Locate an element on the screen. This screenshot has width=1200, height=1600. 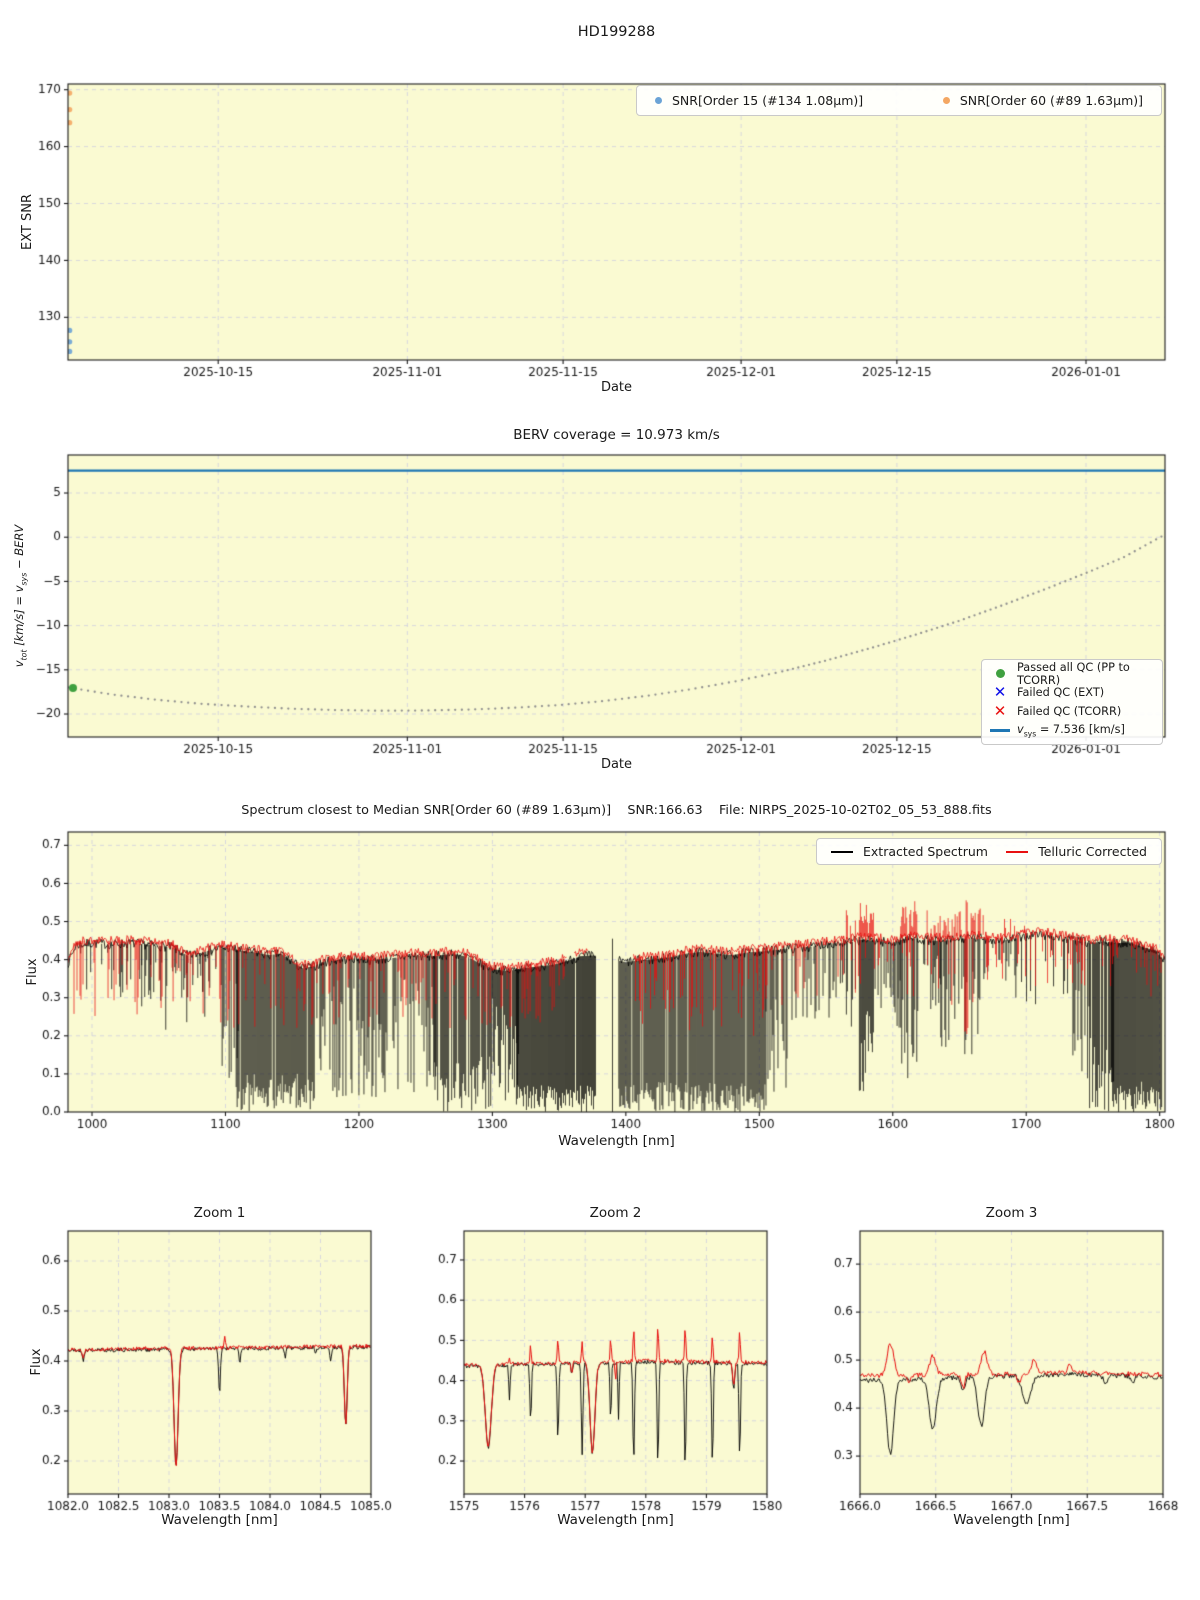
snr-xlabel: Date is located at coordinates (616, 387).